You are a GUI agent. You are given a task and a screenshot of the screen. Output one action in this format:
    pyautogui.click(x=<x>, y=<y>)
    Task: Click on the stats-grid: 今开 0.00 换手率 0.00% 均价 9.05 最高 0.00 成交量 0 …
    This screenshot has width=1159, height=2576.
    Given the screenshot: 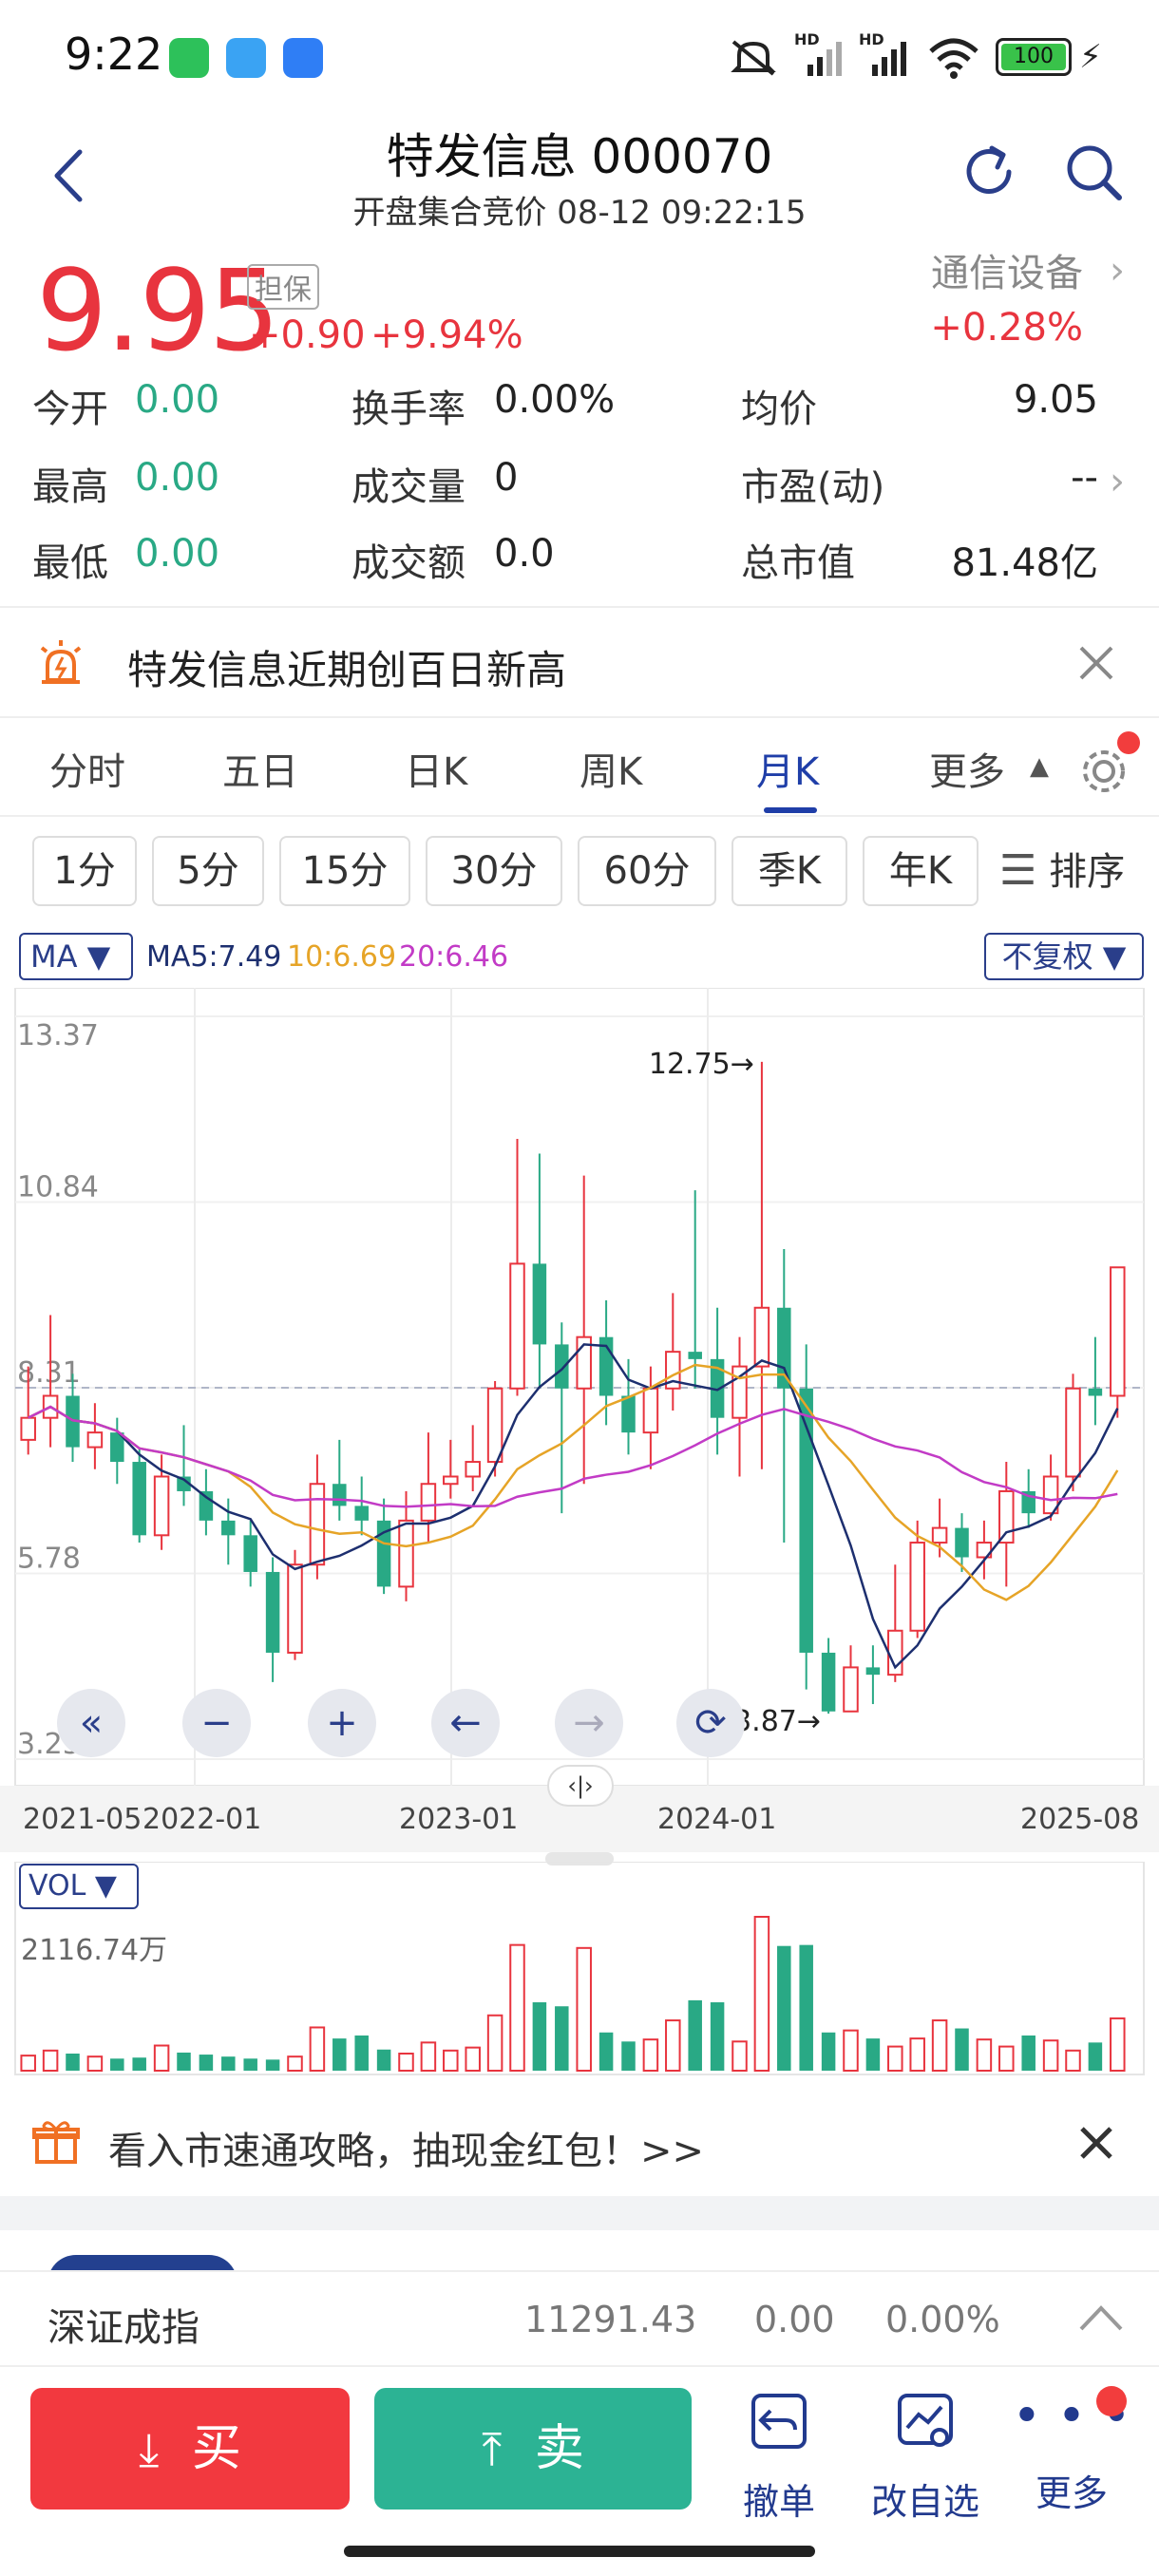 What is the action you would take?
    pyautogui.click(x=579, y=484)
    